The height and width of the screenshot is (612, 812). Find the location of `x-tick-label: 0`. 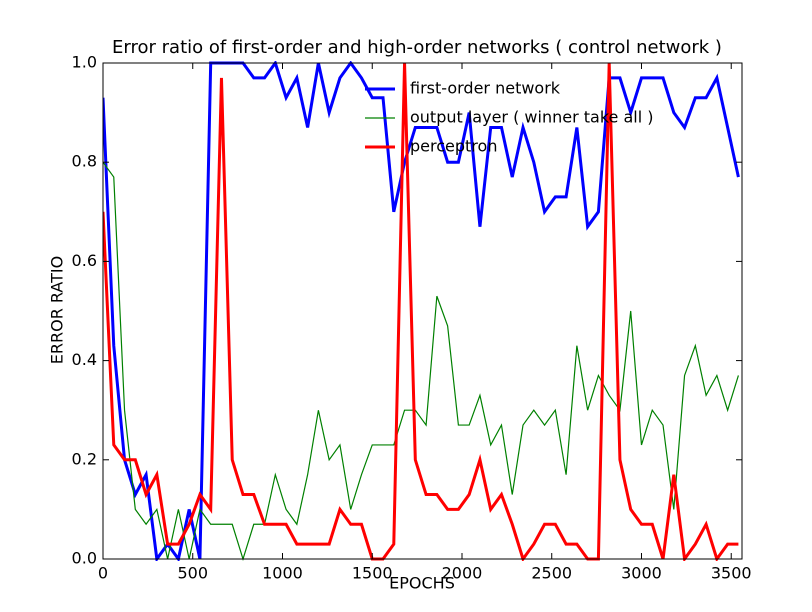

x-tick-label: 0 is located at coordinates (103, 573).